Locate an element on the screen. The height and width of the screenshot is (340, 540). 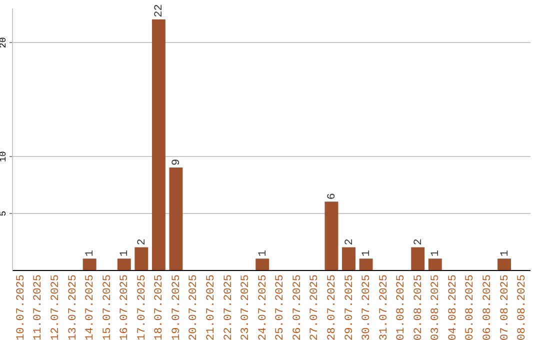
x-tick-label: 12.07.2025 is located at coordinates (56, 307).